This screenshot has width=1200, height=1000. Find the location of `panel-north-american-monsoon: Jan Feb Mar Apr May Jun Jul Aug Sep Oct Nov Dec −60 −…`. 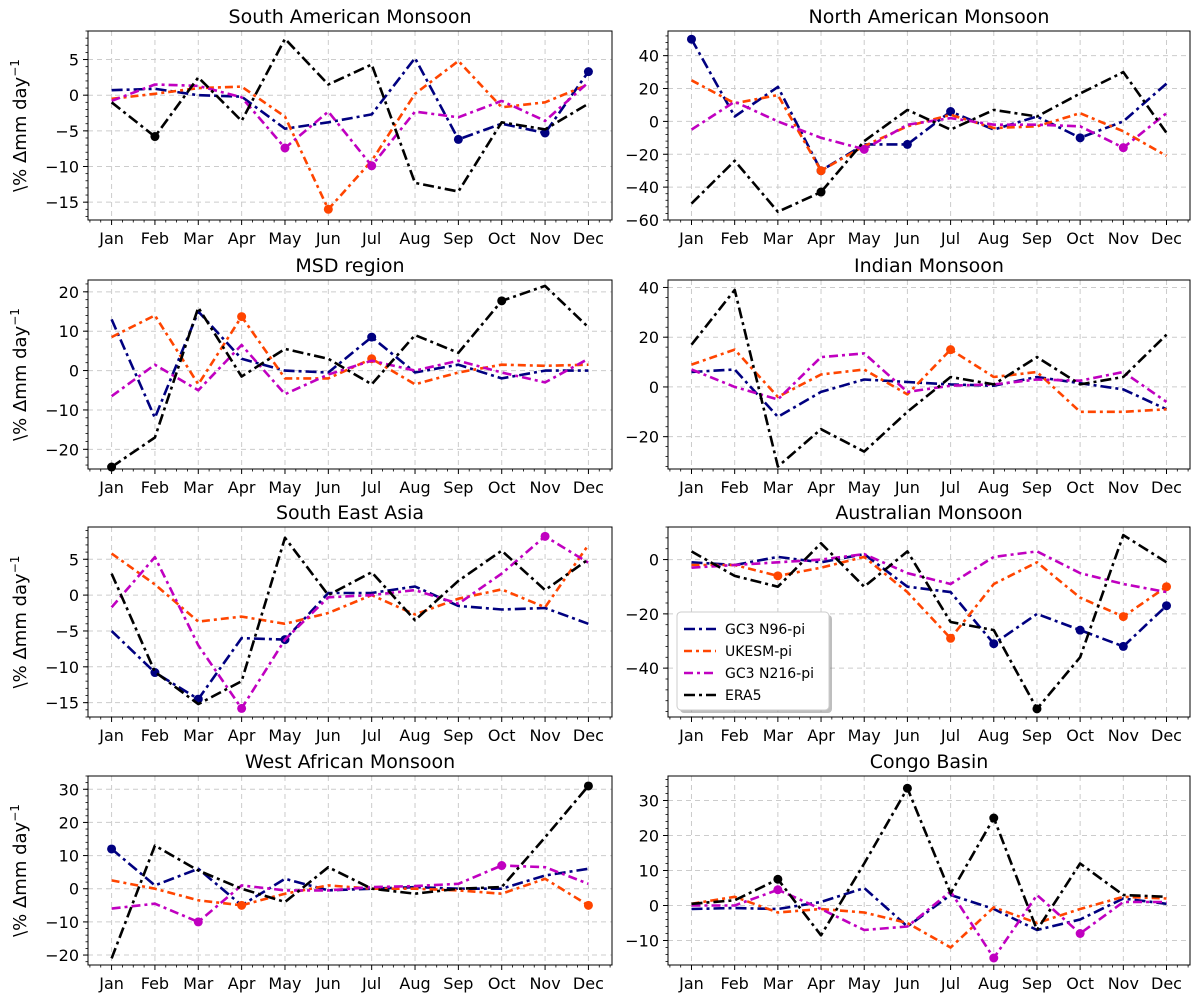

panel-north-american-monsoon: Jan Feb Mar Apr May Jun Jul Aug Sep Oct Nov Dec −60 −… is located at coordinates (908, 127).